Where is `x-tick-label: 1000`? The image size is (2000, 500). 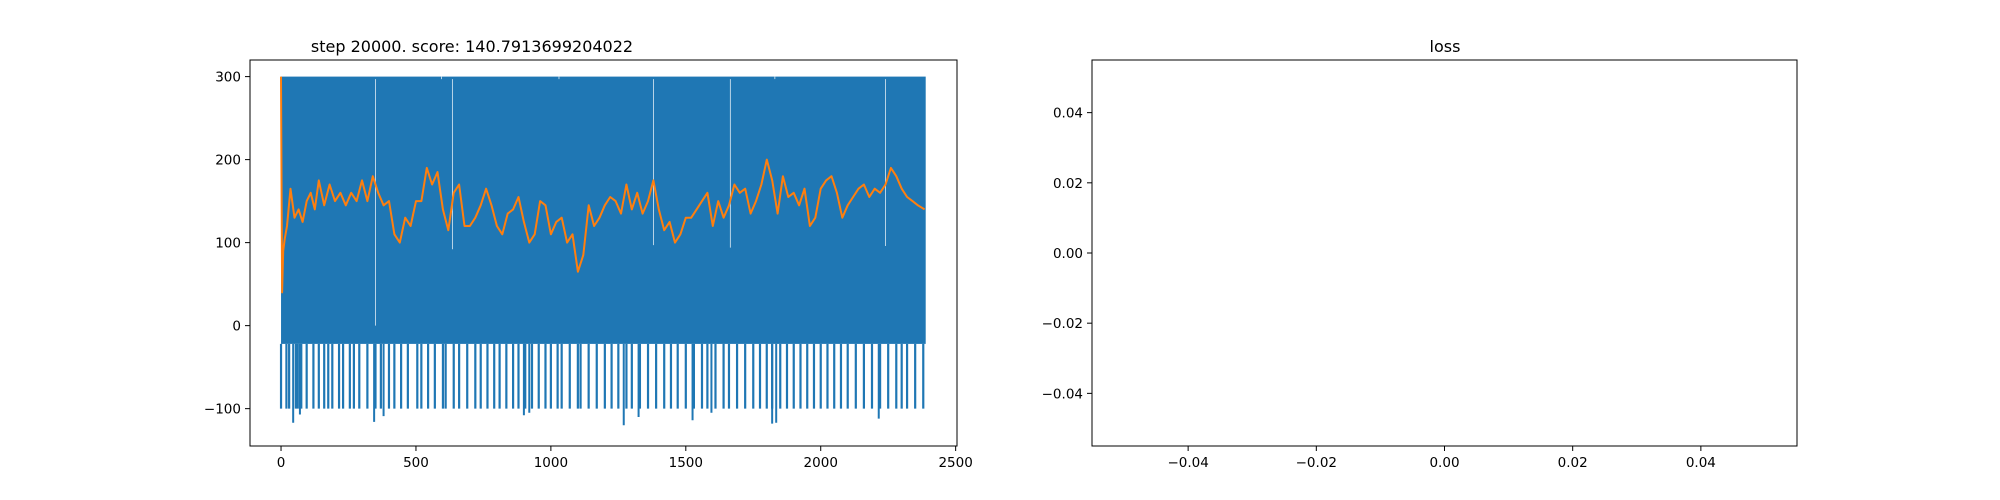
x-tick-label: 1000 is located at coordinates (551, 463).